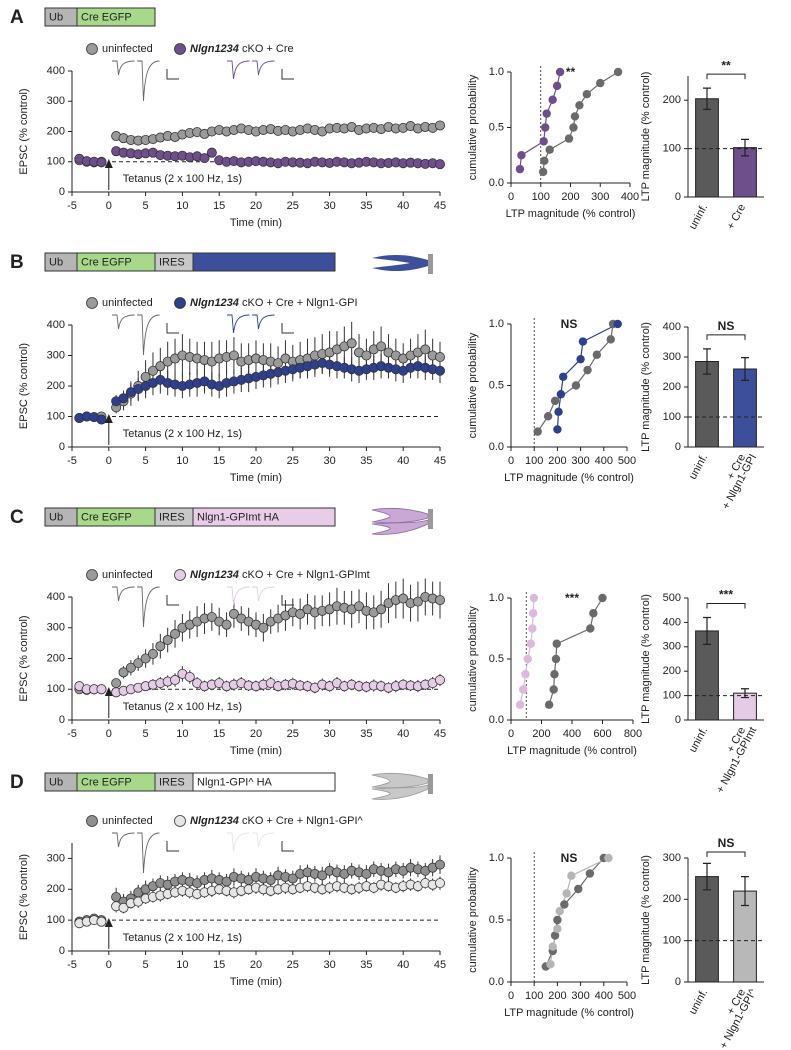 The width and height of the screenshot is (791, 1050). What do you see at coordinates (403, 965) in the screenshot?
I see `x-tick-label: 40` at bounding box center [403, 965].